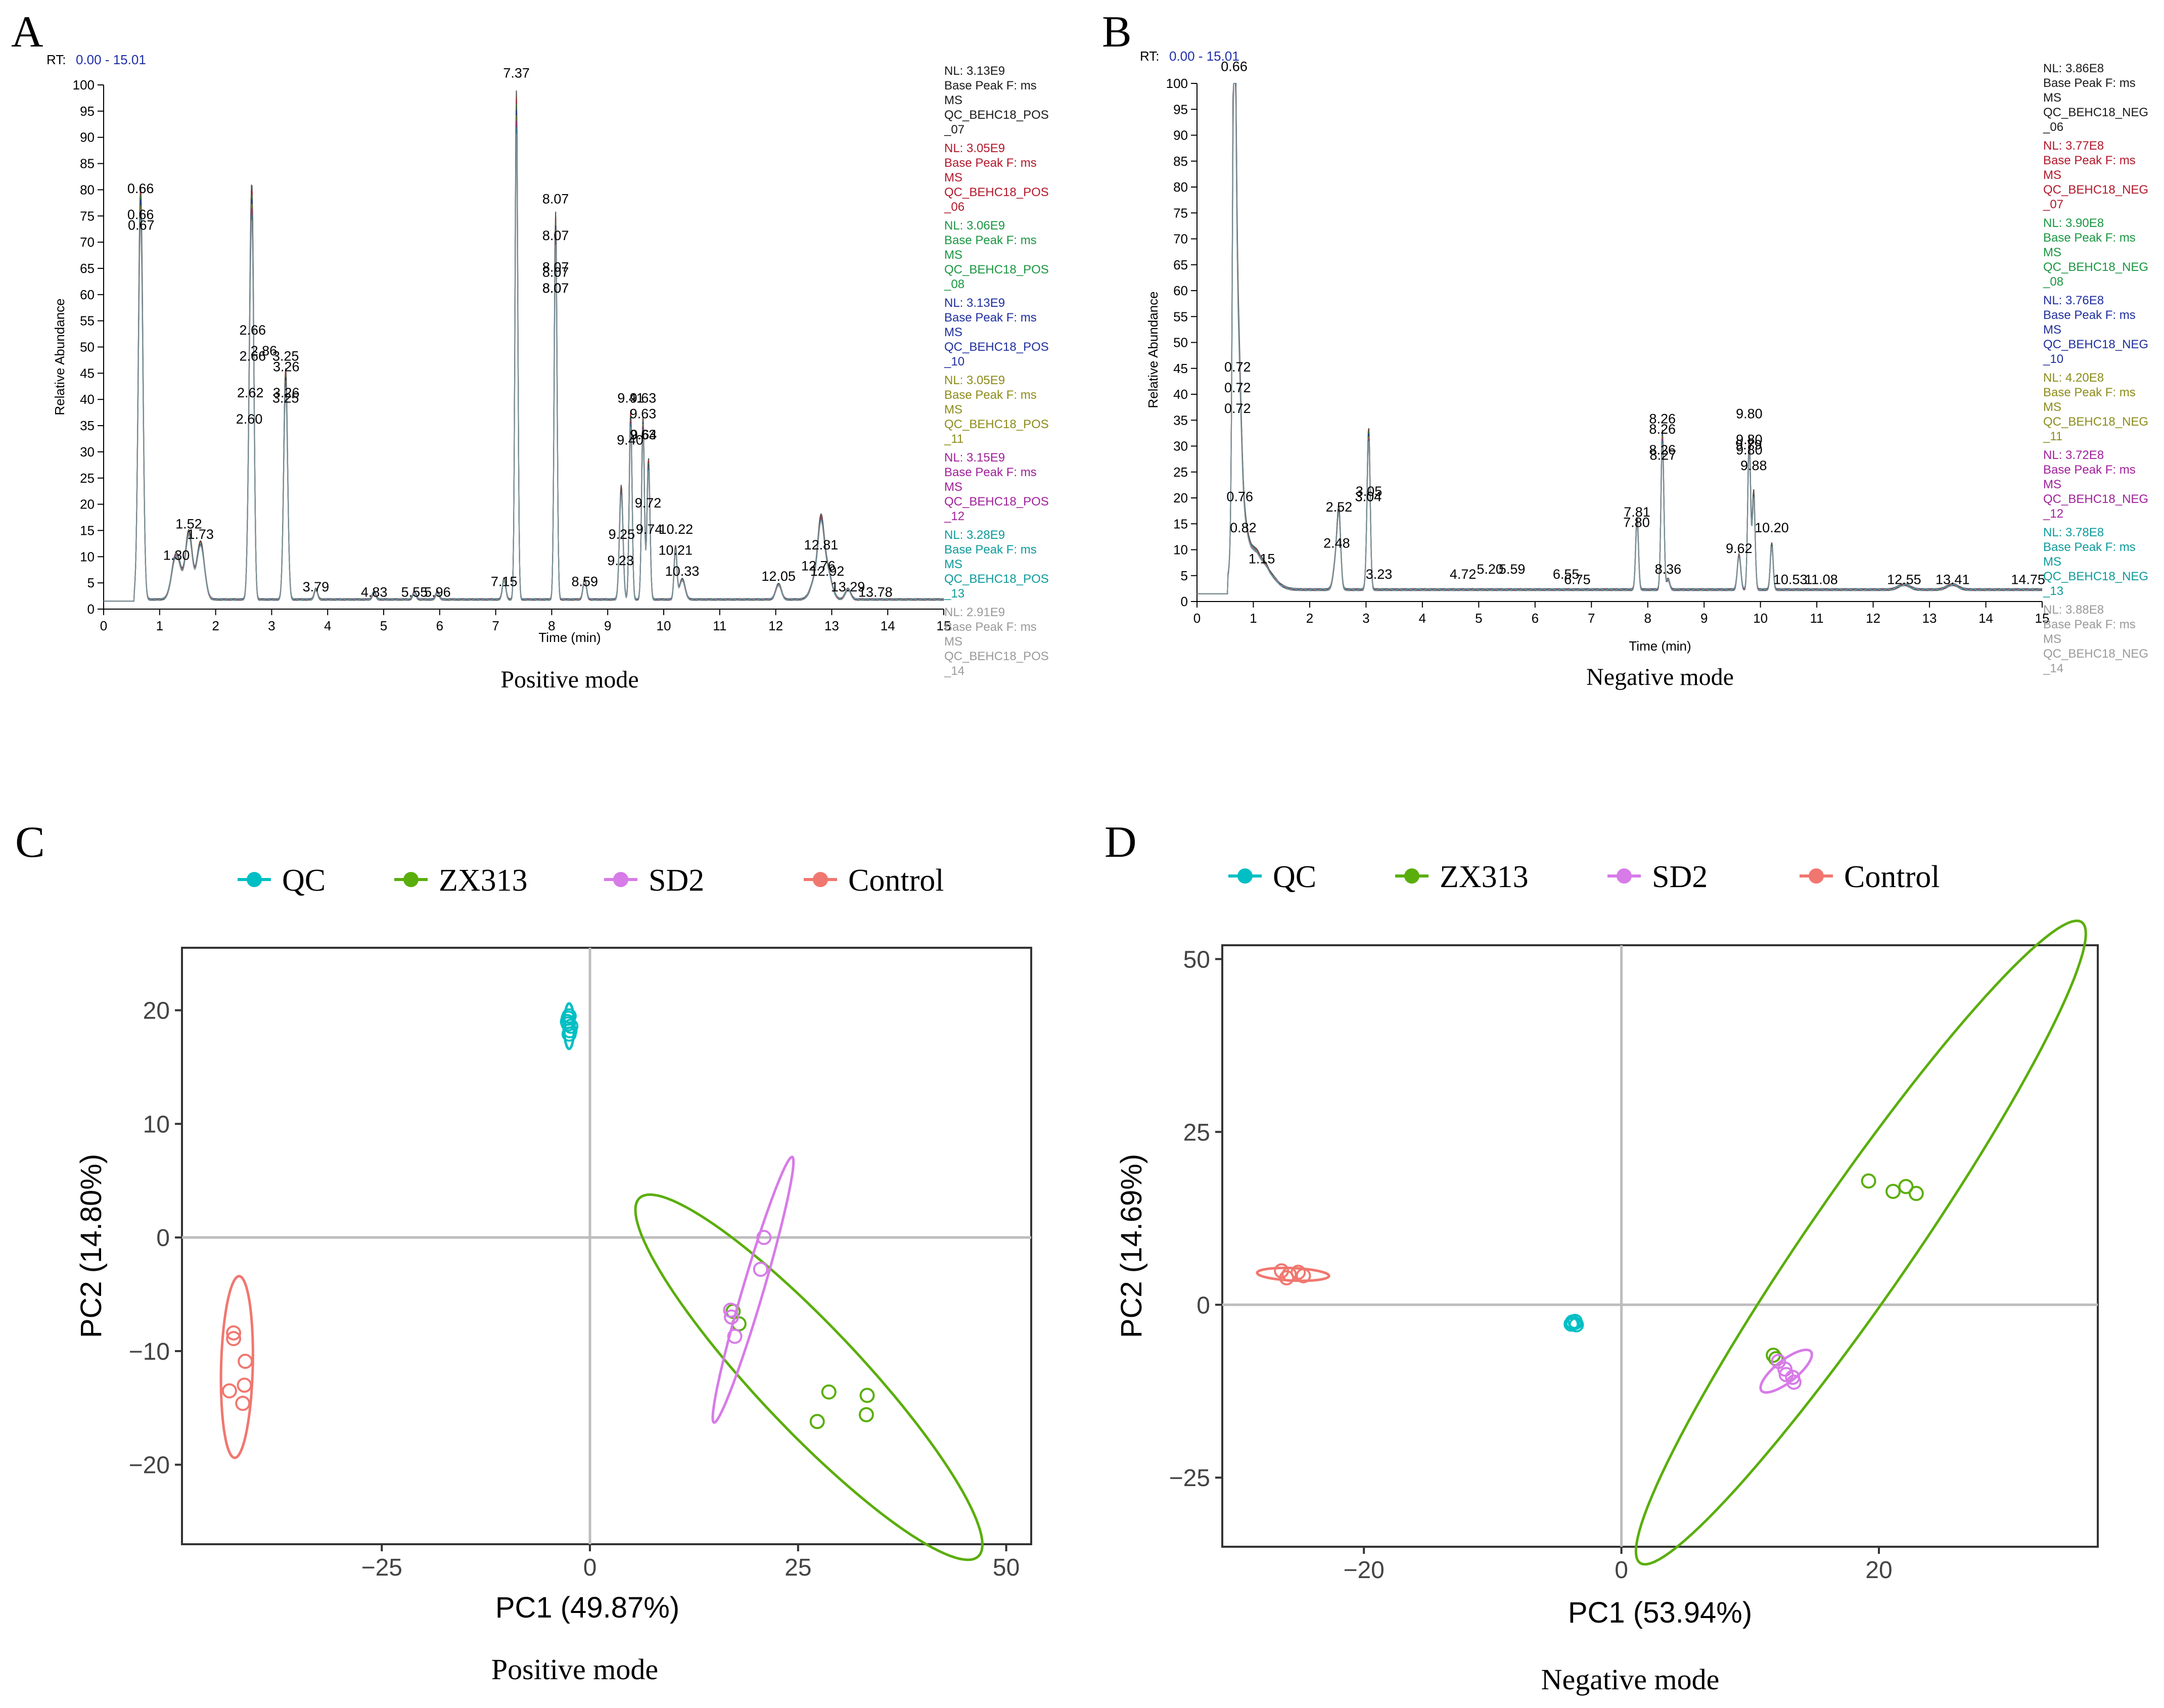  Describe the element at coordinates (1591, 618) in the screenshot. I see `x-tick-label: 7` at that location.